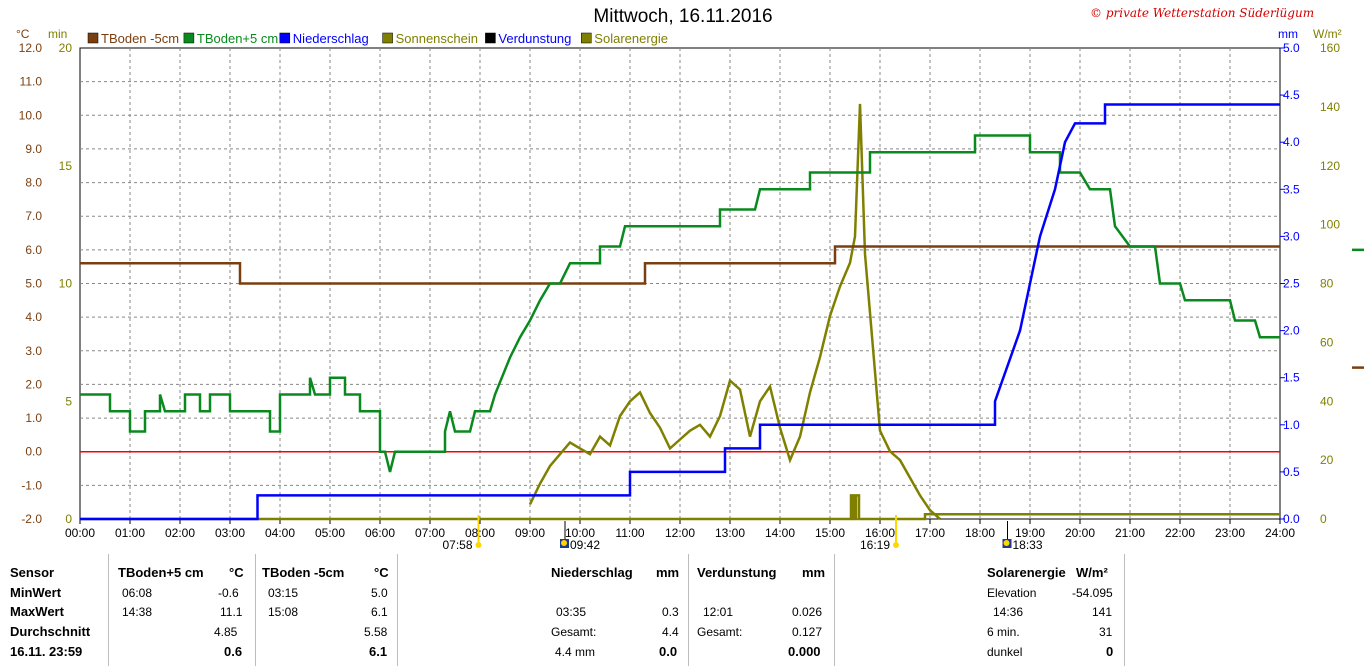 The image size is (1366, 670). What do you see at coordinates (33, 250) in the screenshot?
I see `temp-tick-label: 6.0` at bounding box center [33, 250].